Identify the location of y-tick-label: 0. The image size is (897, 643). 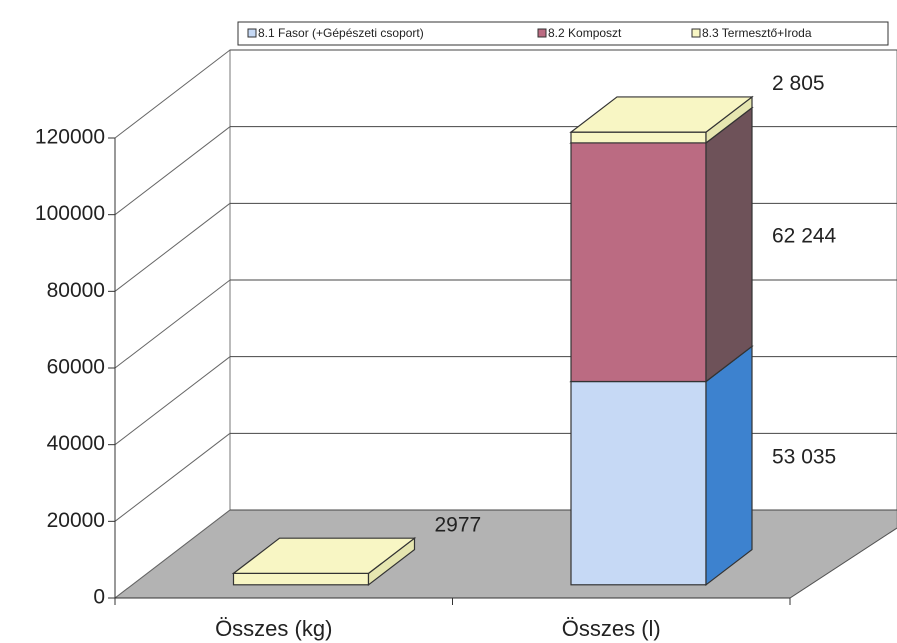
(99, 597).